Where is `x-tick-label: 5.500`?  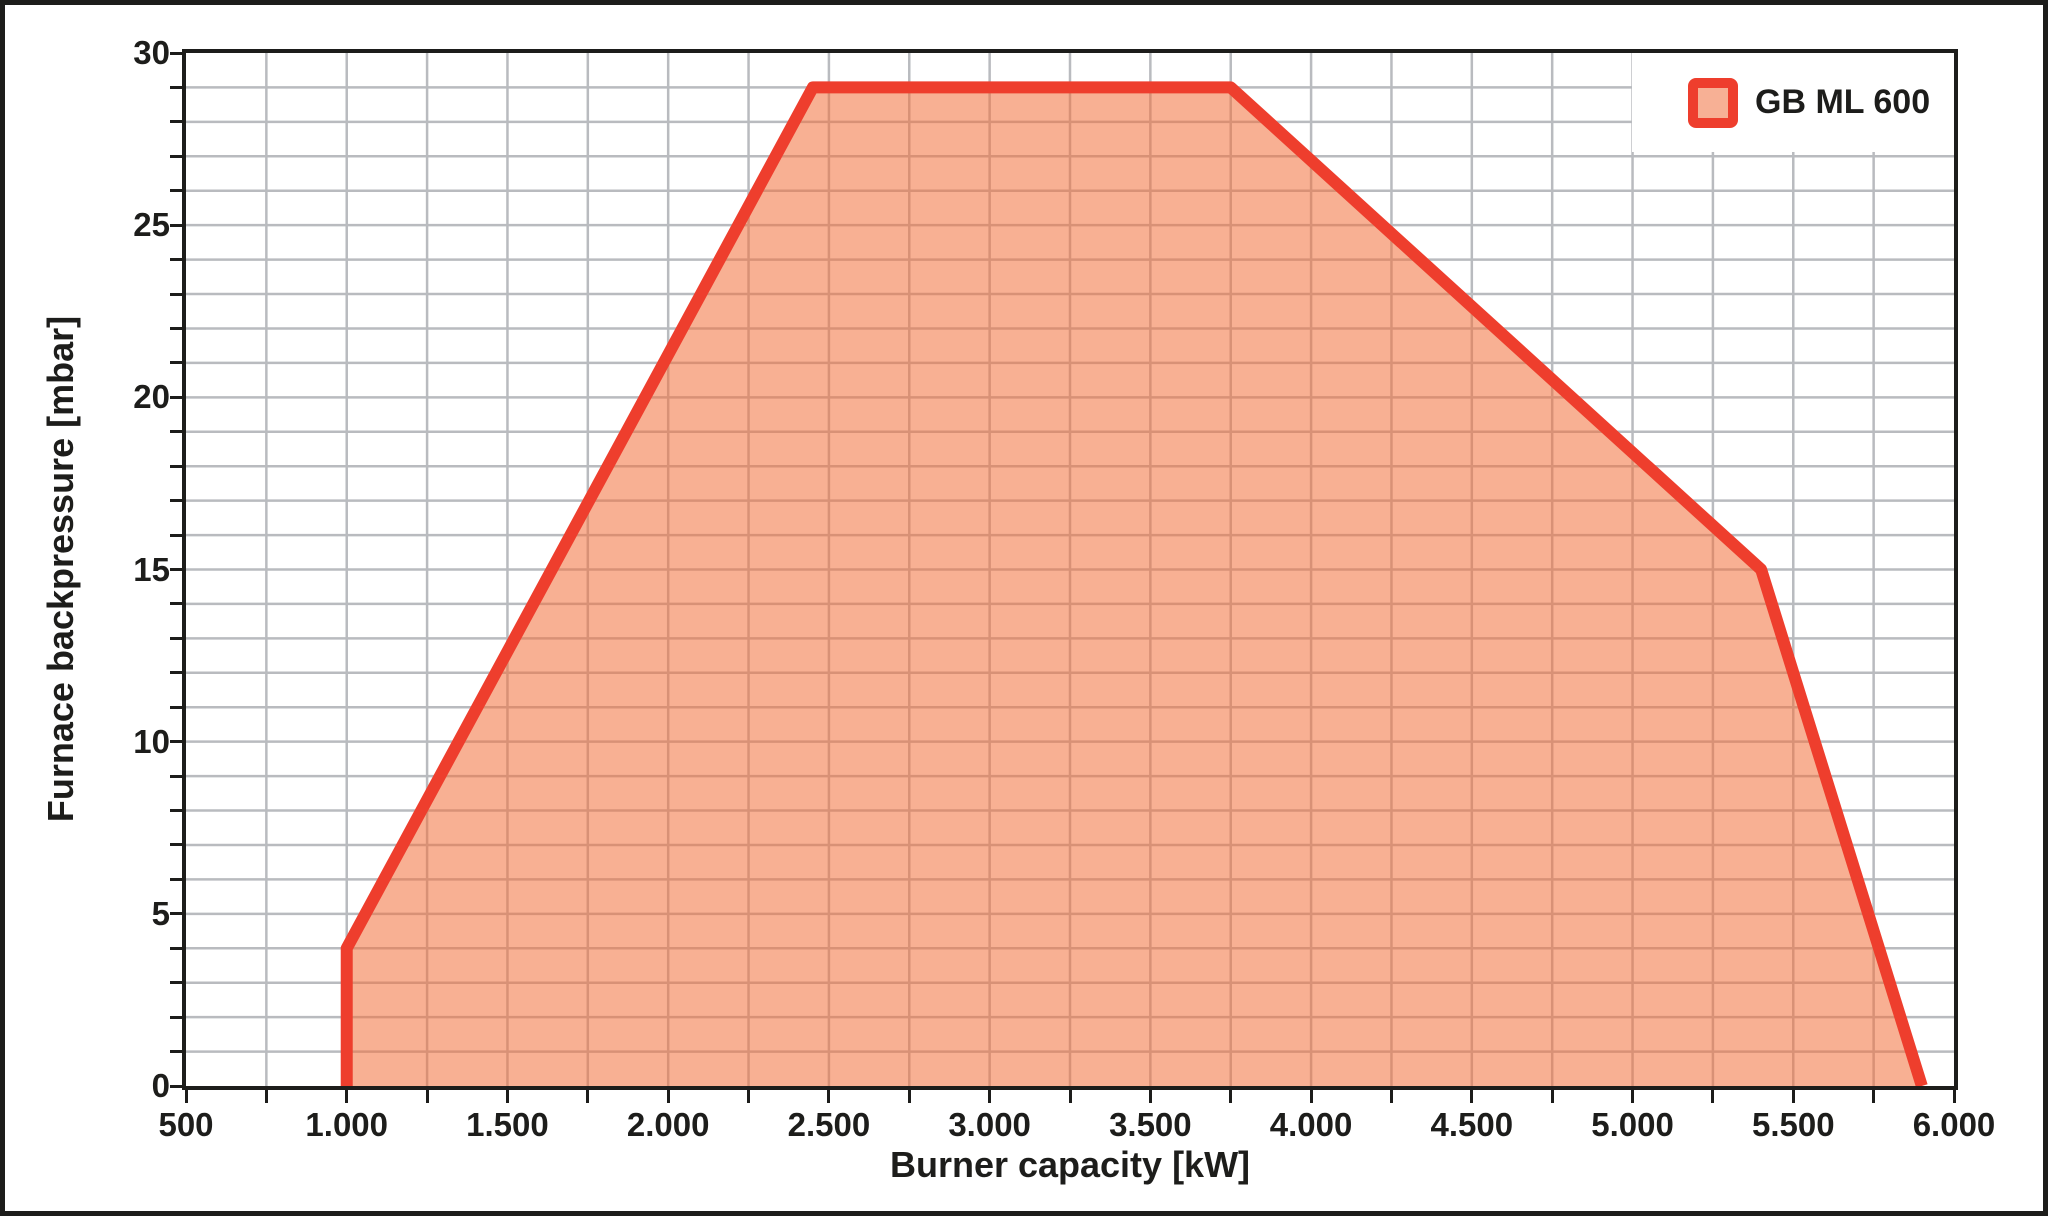 x-tick-label: 5.500 is located at coordinates (1793, 1124).